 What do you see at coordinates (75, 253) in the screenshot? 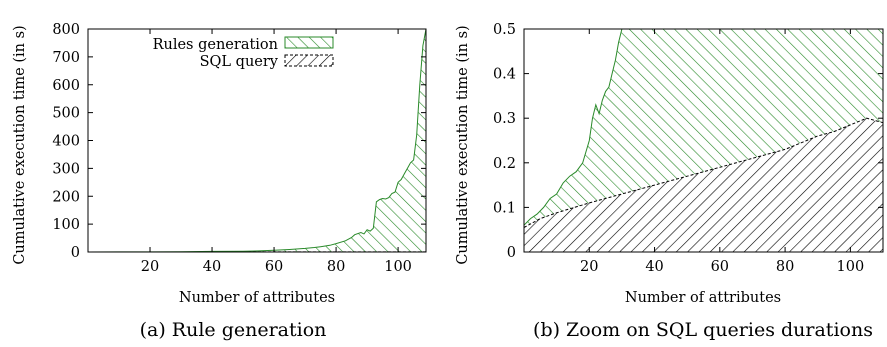
I see `panel-a-ytick-label: 0` at bounding box center [75, 253].